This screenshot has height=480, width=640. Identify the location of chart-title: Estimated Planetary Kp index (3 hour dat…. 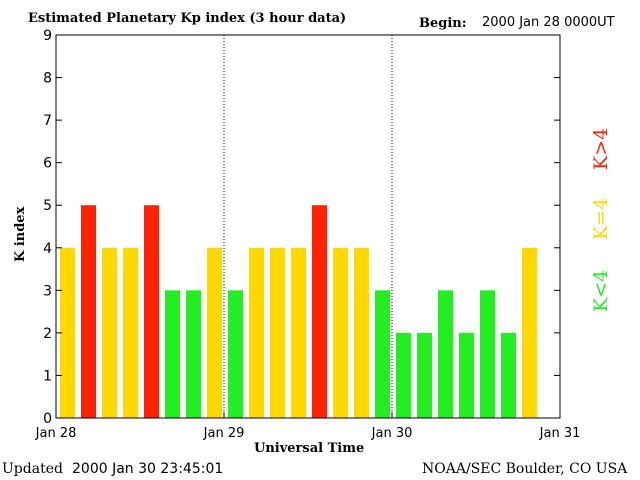
(187, 18).